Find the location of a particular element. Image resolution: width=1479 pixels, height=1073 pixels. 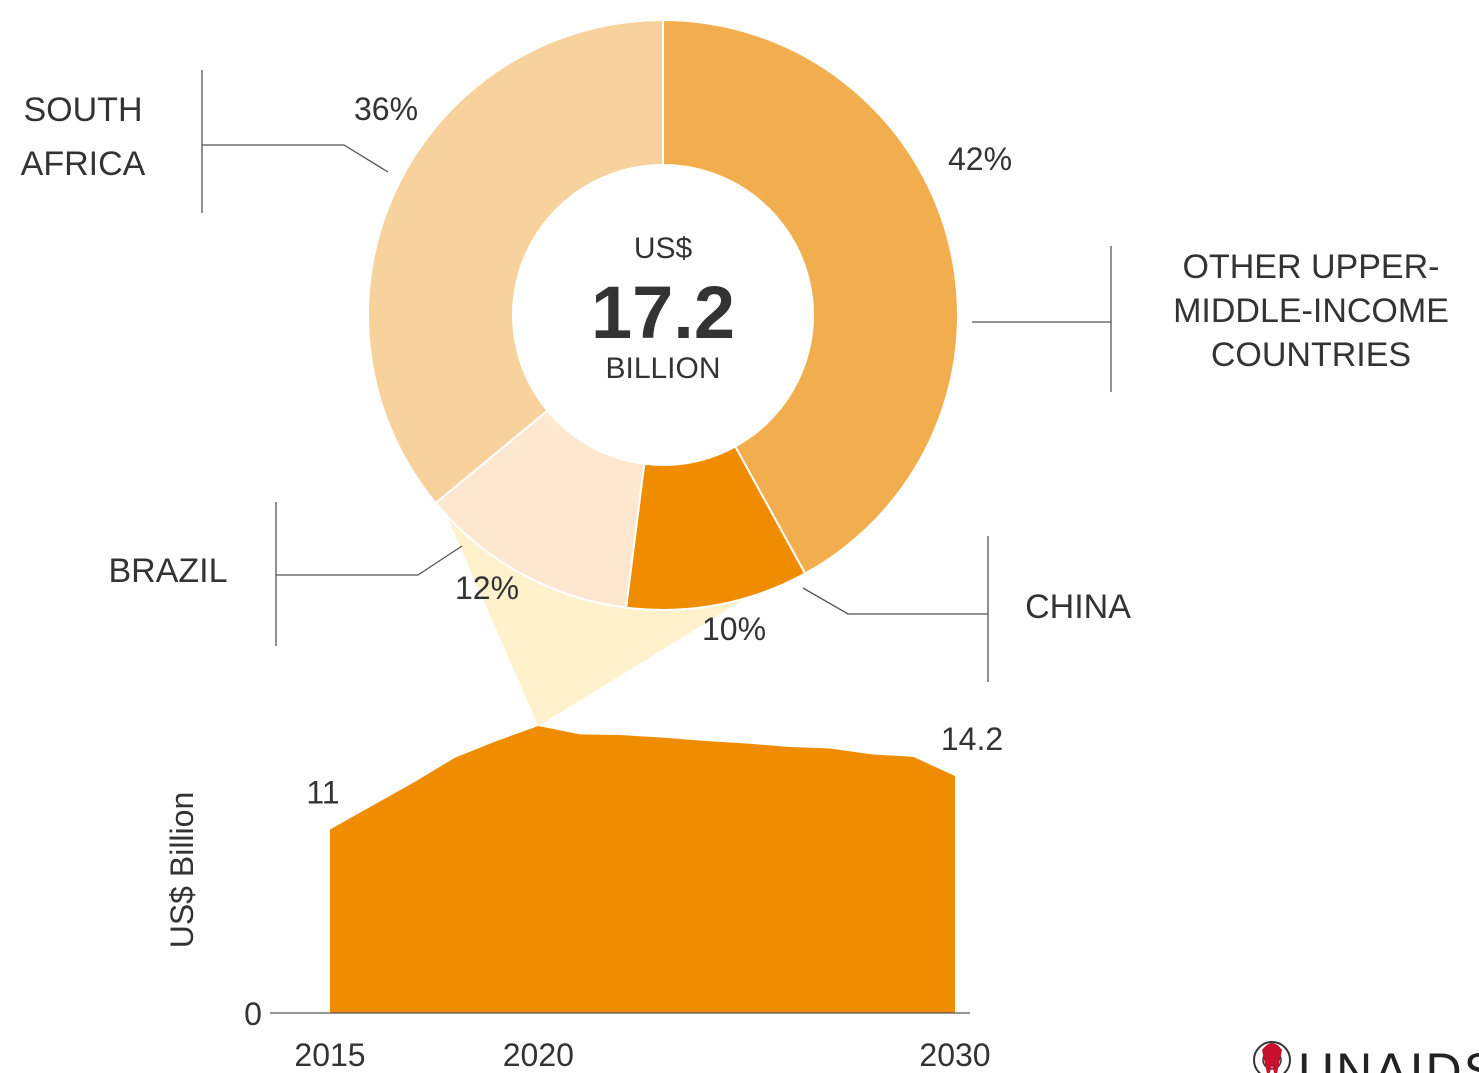

slice-category-label: OTHER UPPER- is located at coordinates (1311, 267).